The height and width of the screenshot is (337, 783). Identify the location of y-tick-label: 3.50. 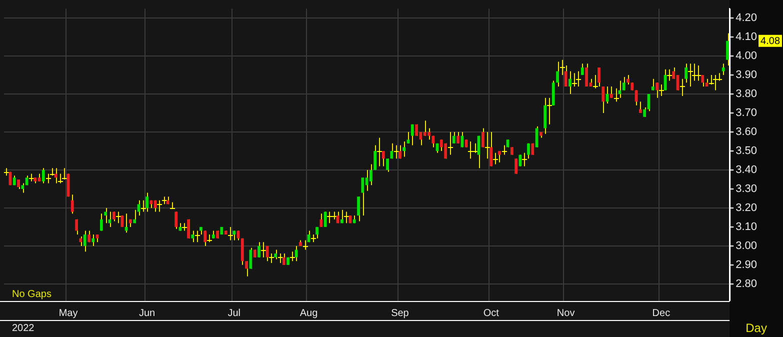
(747, 151).